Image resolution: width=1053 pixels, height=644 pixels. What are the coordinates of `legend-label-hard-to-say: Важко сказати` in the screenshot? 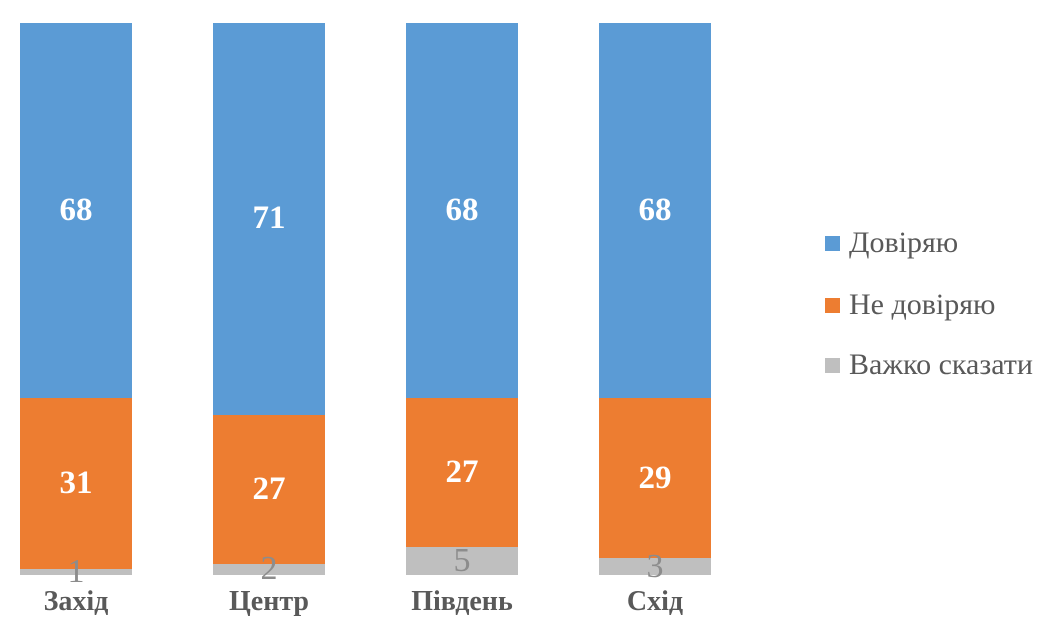 It's located at (941, 364).